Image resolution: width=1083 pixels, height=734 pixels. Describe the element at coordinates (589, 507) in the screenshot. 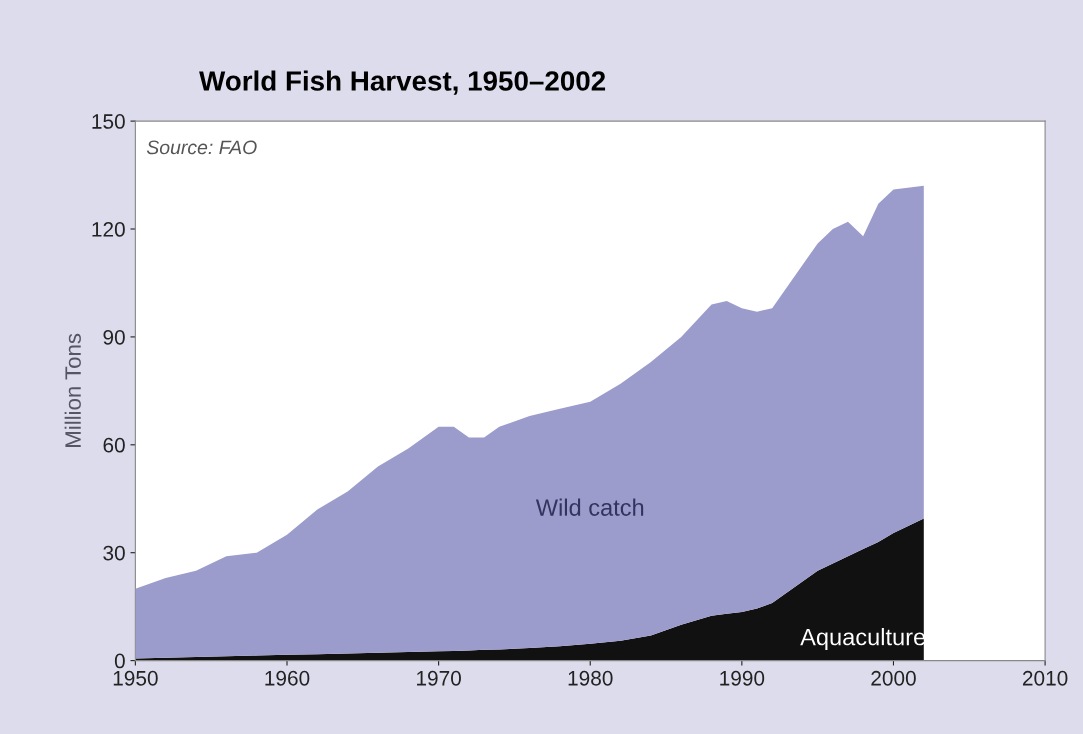

I see `series-label: Wild catch` at that location.